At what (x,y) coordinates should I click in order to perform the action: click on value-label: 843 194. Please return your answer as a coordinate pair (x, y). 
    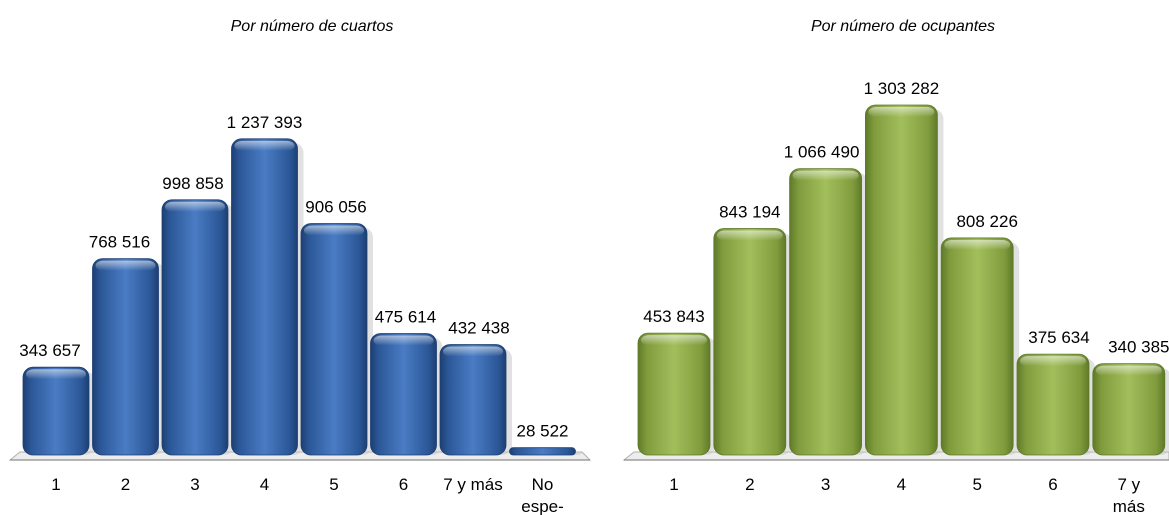
    Looking at the image, I should click on (749, 212).